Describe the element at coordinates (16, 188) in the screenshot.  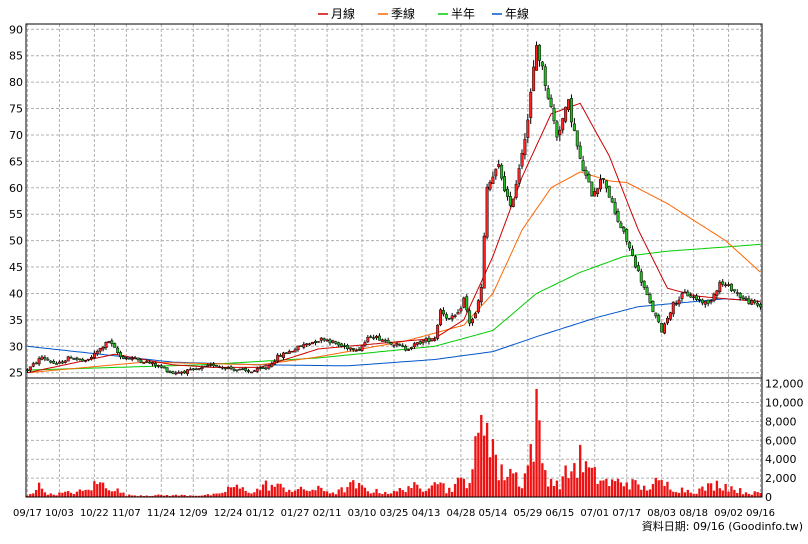
I see `price-tick-label: 60` at that location.